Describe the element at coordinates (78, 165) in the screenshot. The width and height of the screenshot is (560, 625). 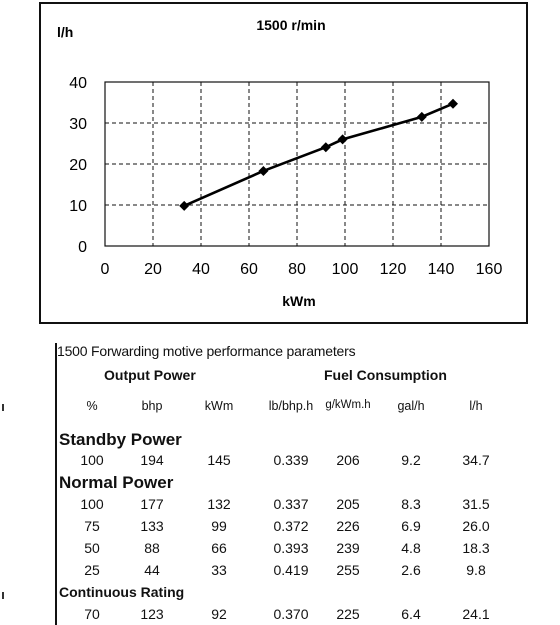
I see `y-tick-label: 20` at that location.